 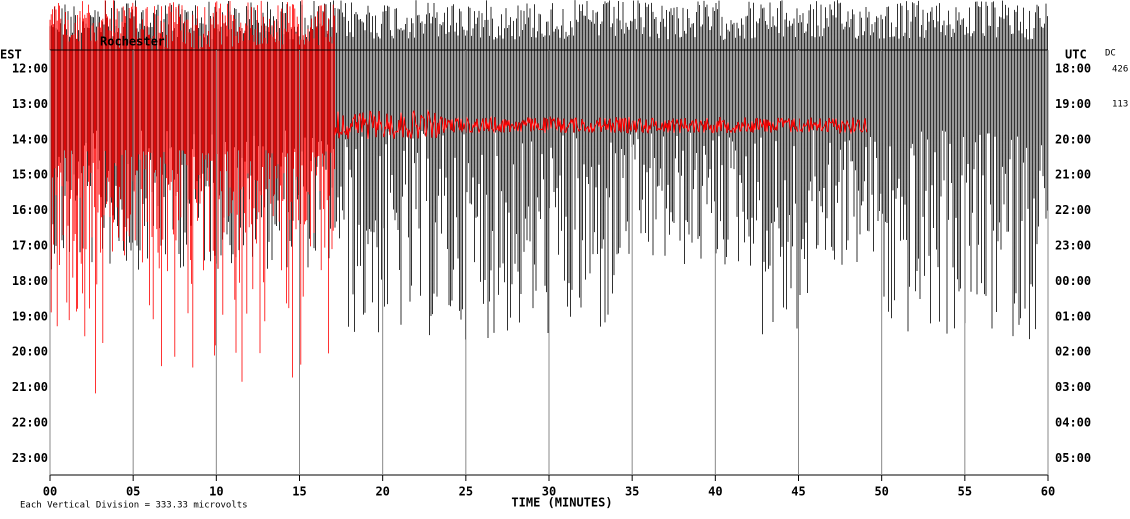 I want to click on x-tick-label: 55, so click(x=965, y=492).